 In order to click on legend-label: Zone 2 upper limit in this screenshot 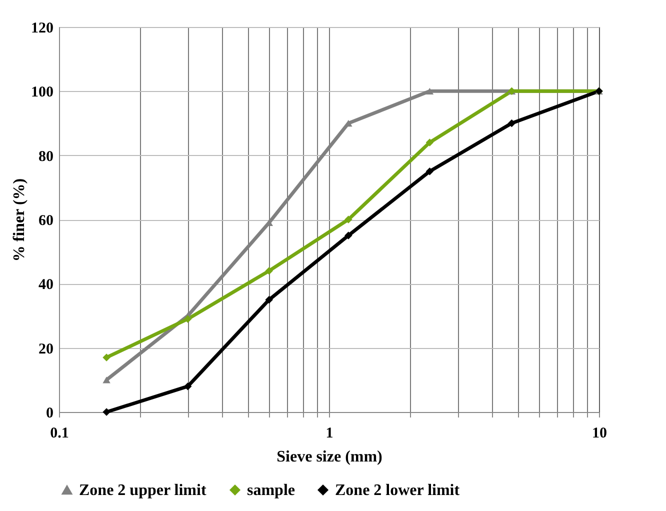, I will do `click(143, 490)`.